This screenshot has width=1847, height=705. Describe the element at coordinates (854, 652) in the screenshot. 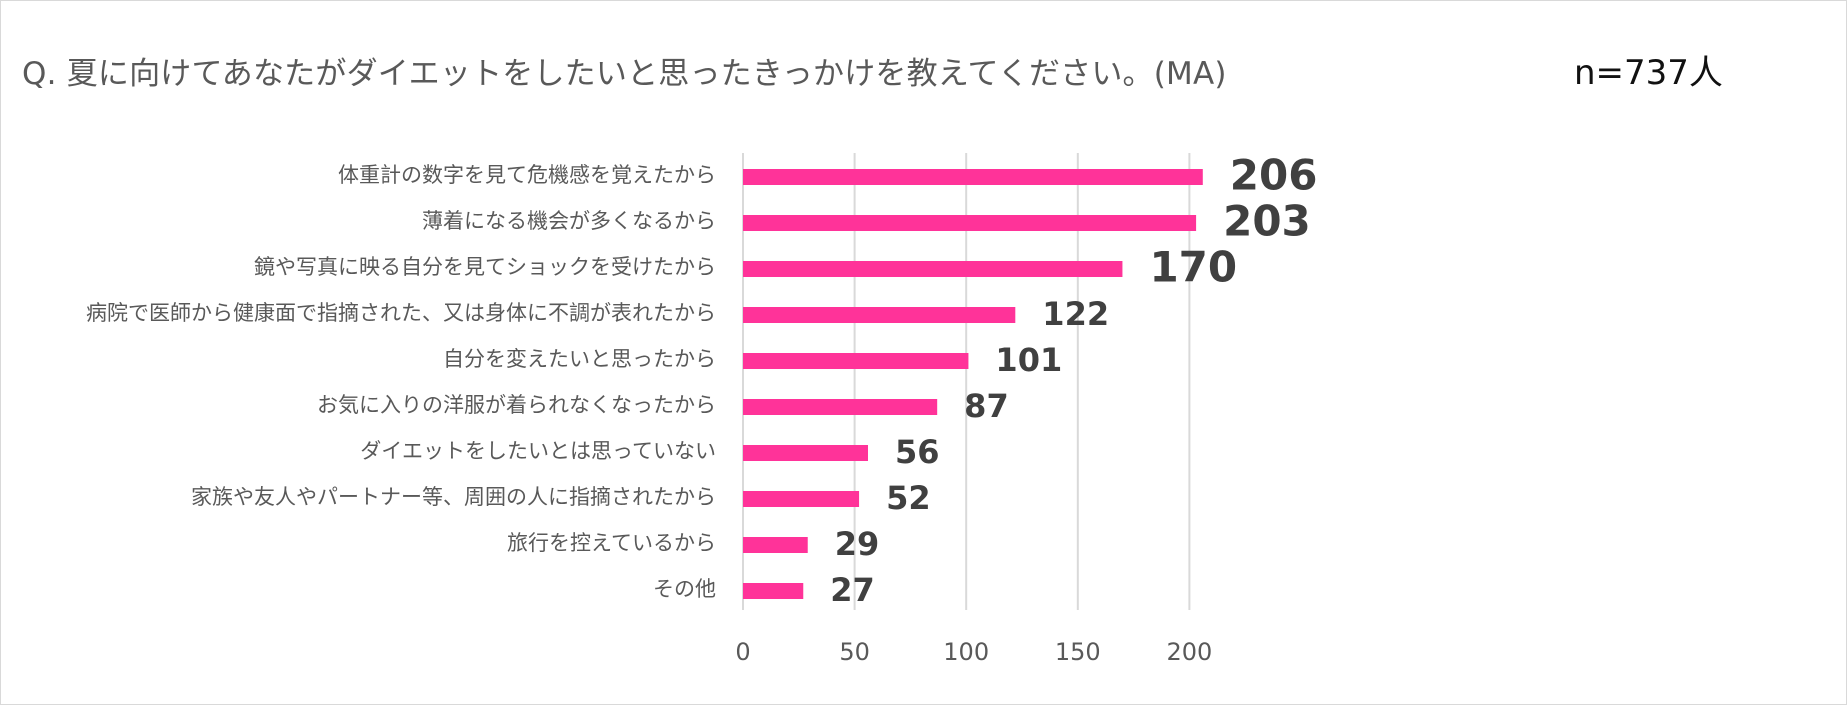

I see `x-tick-label: 50` at that location.